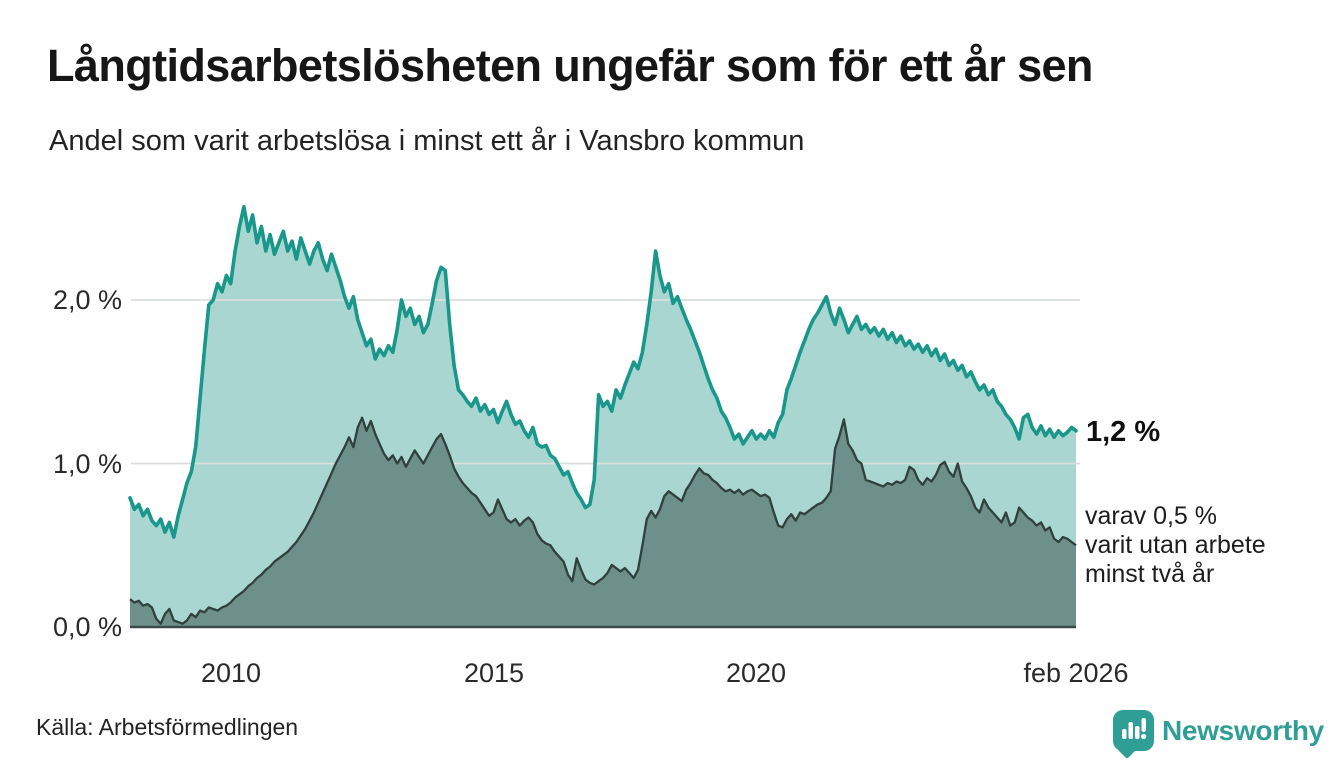  I want to click on secondary-annotation-line-3: minst två år, so click(1150, 574).